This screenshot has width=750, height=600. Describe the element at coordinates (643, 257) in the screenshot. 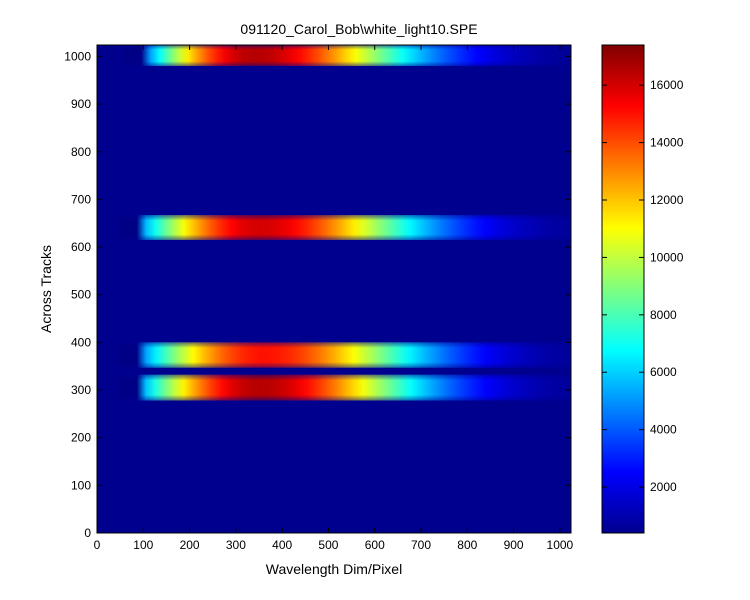

I see `colorbar-tick: 10000` at that location.